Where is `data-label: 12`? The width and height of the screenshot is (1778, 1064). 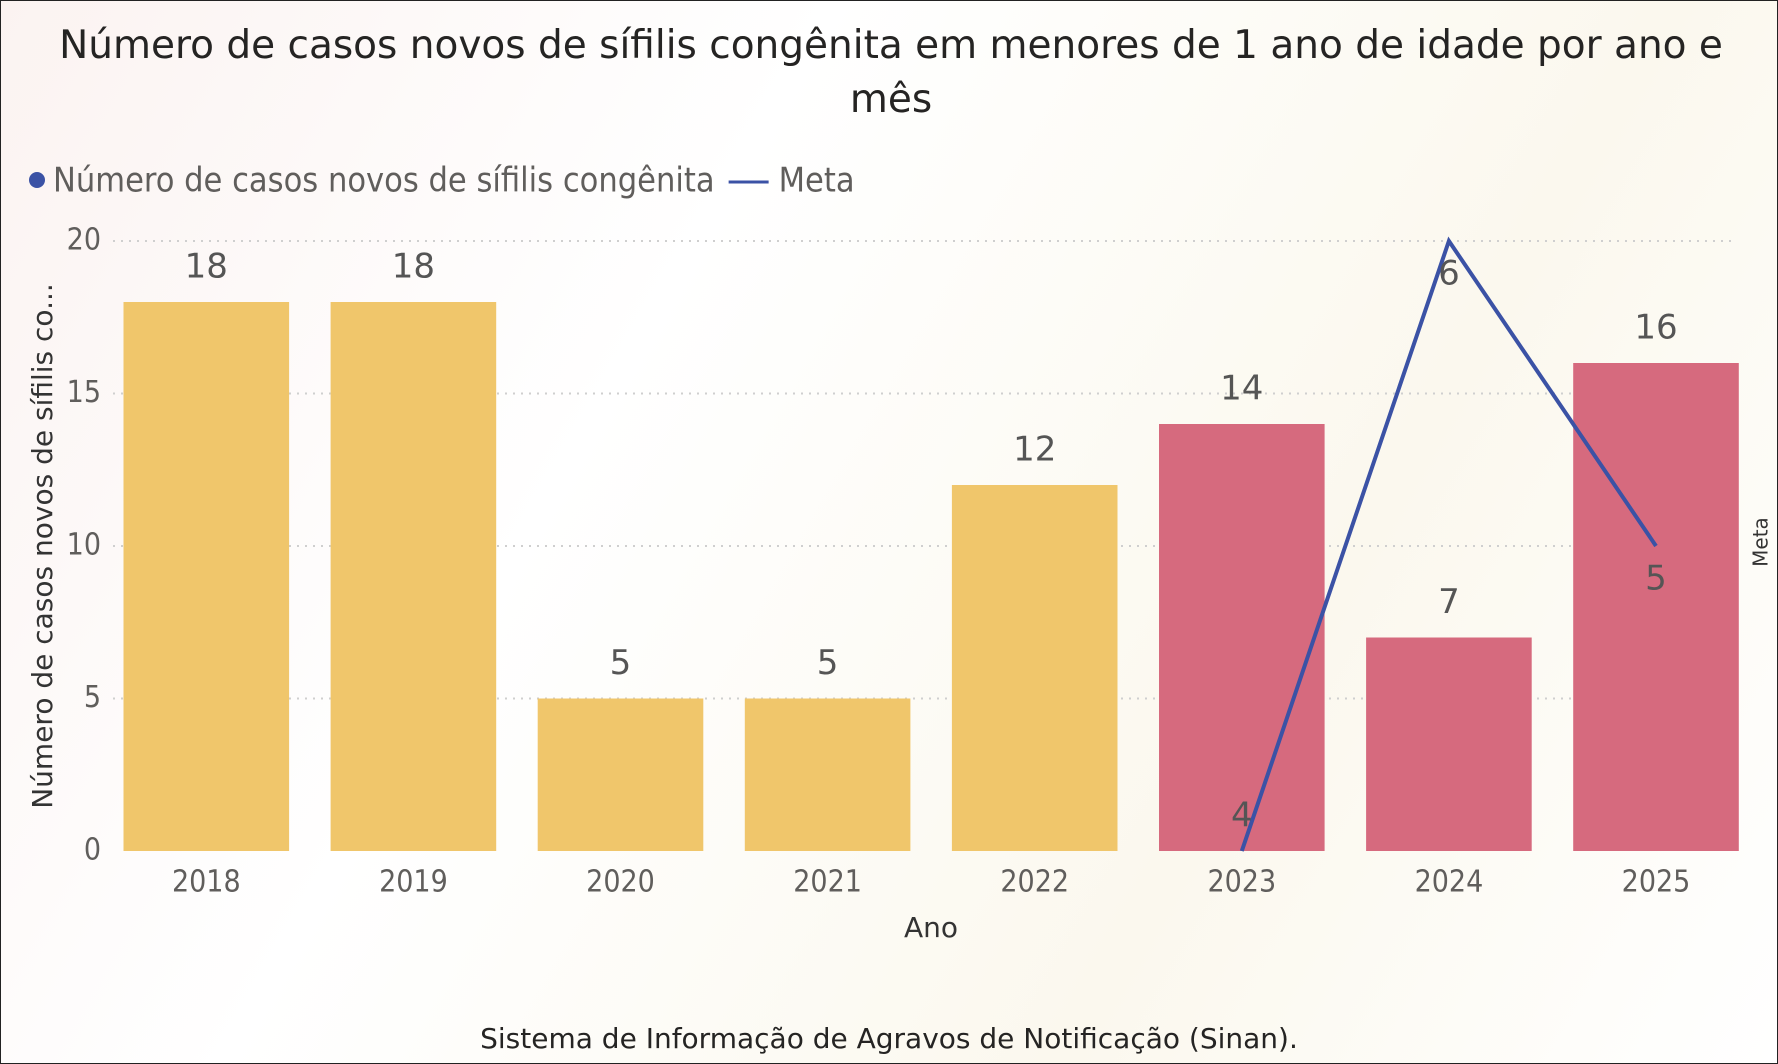 data-label: 12 is located at coordinates (1034, 450).